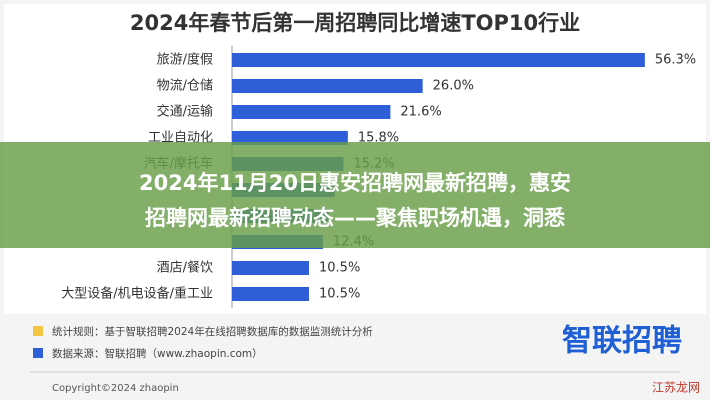 This screenshot has width=710, height=400. I want to click on value-label: 26.0%, so click(453, 86).